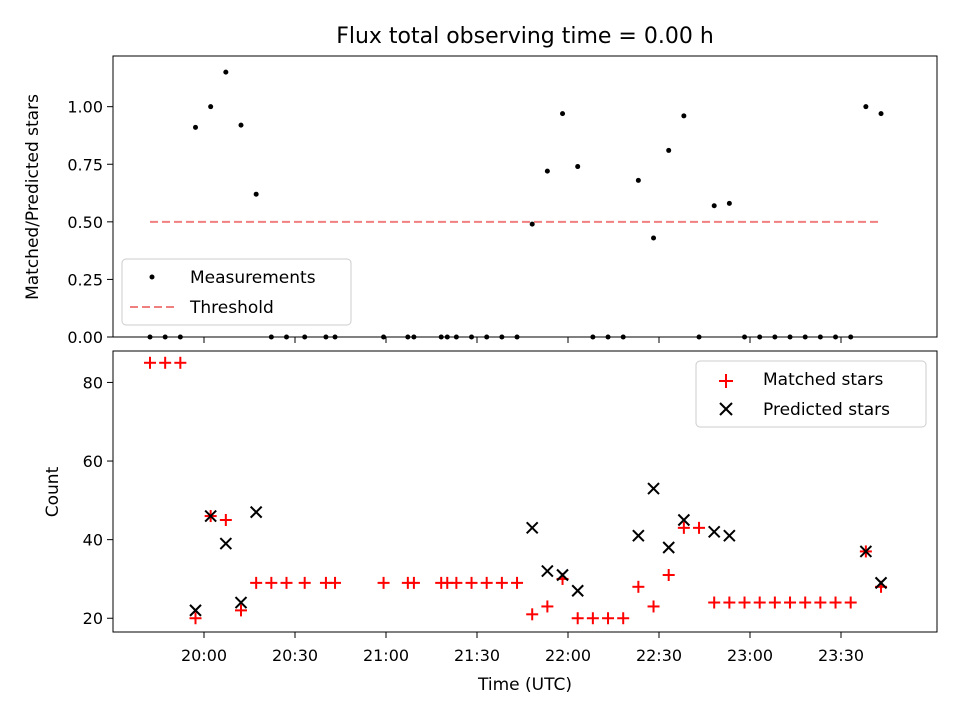 The image size is (960, 724). I want to click on top-legend-box, so click(236, 292).